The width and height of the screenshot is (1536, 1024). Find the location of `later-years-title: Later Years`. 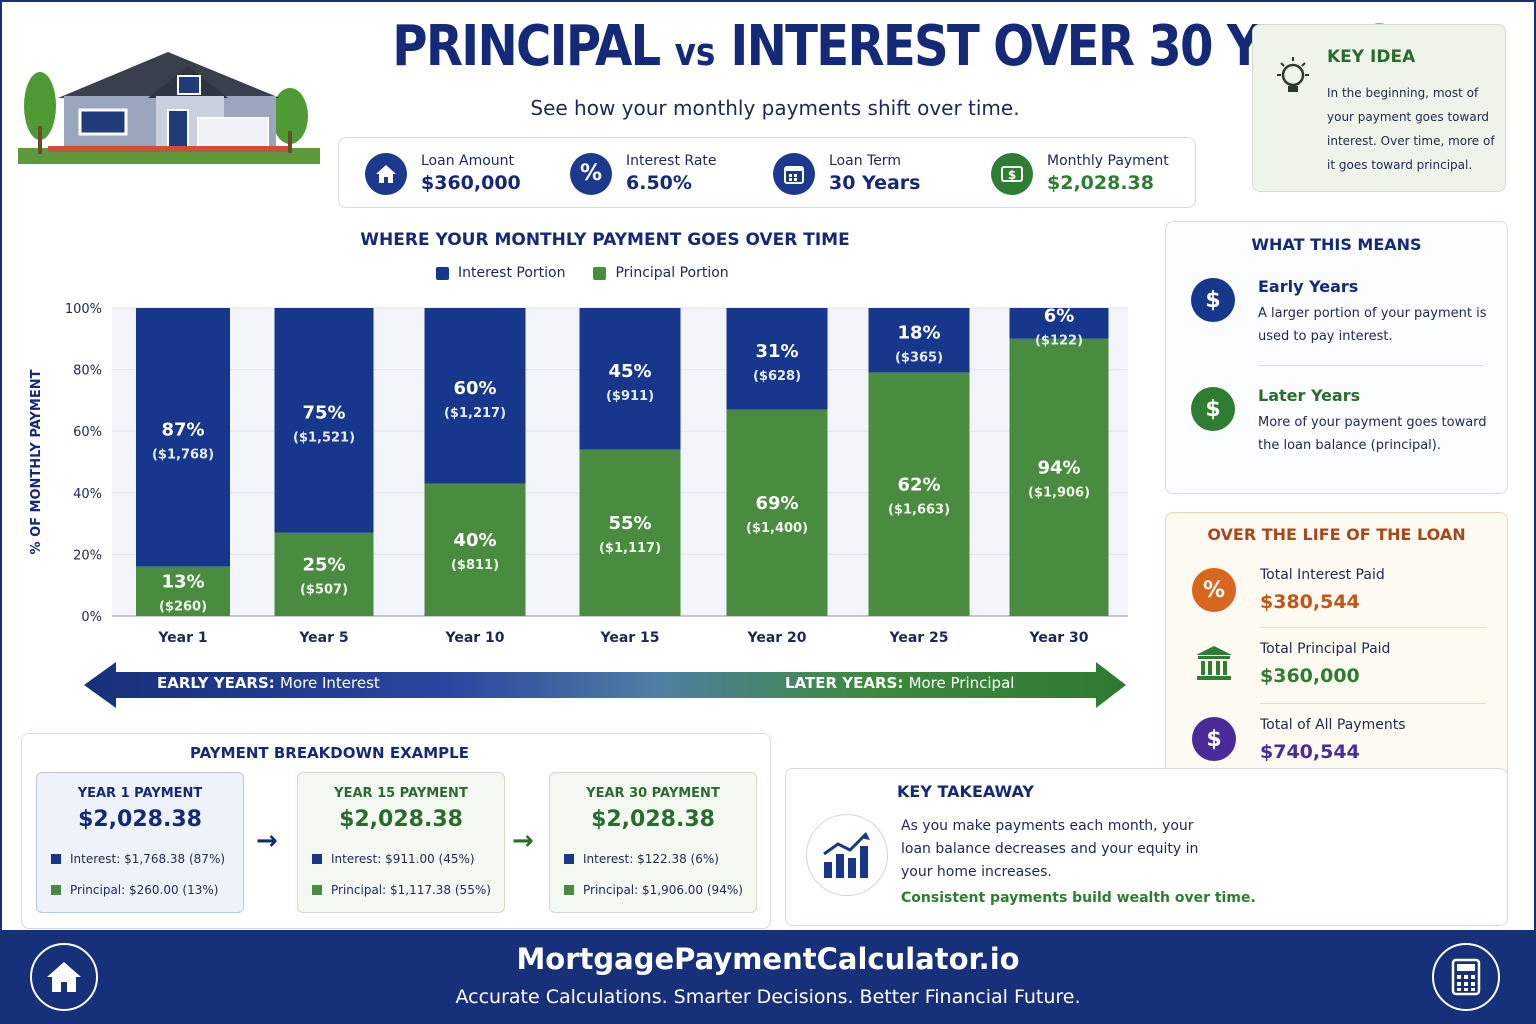

later-years-title: Later Years is located at coordinates (1309, 395).